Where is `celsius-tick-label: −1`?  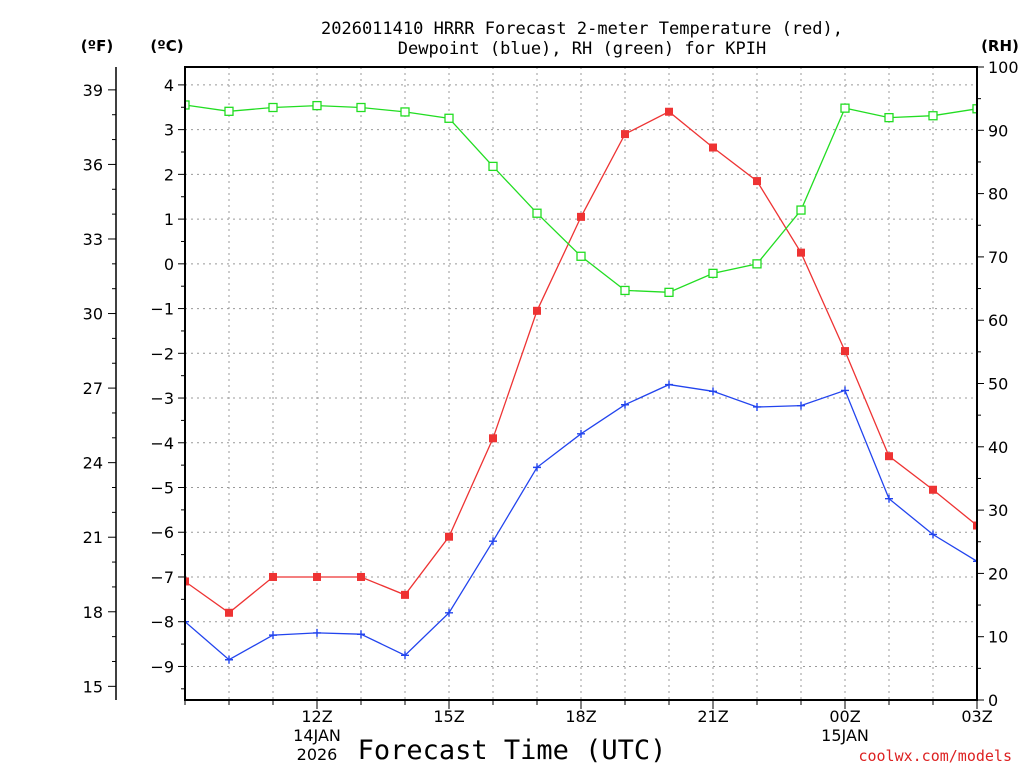
celsius-tick-label: −1 is located at coordinates (162, 309).